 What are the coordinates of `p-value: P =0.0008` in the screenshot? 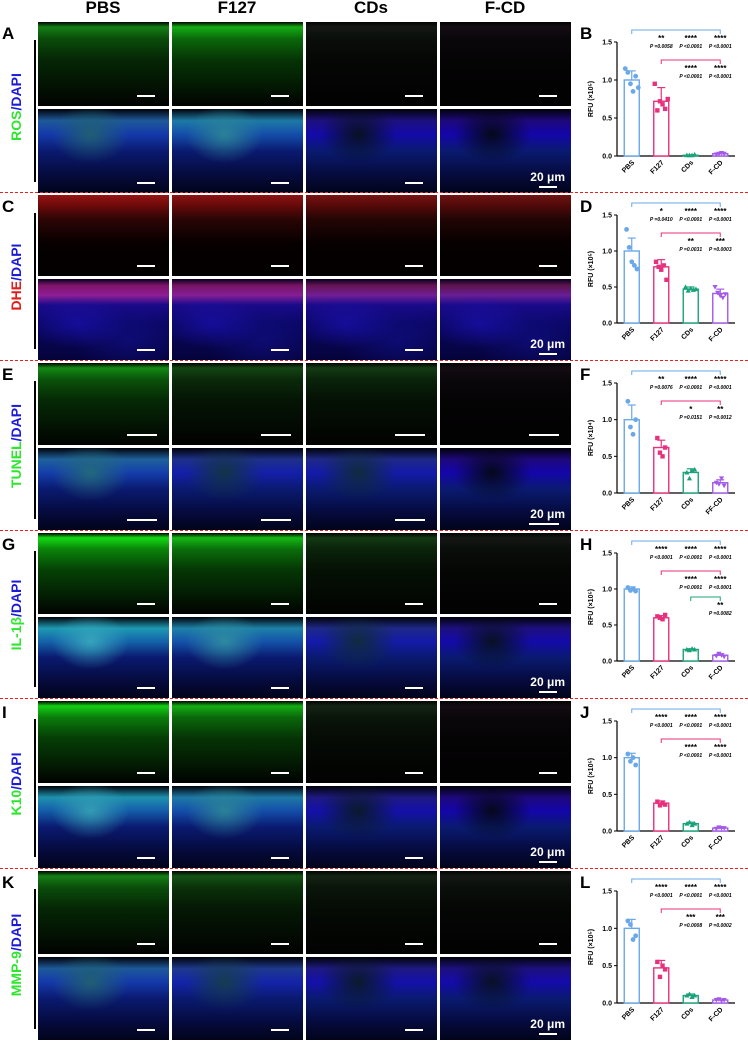 It's located at (690, 926).